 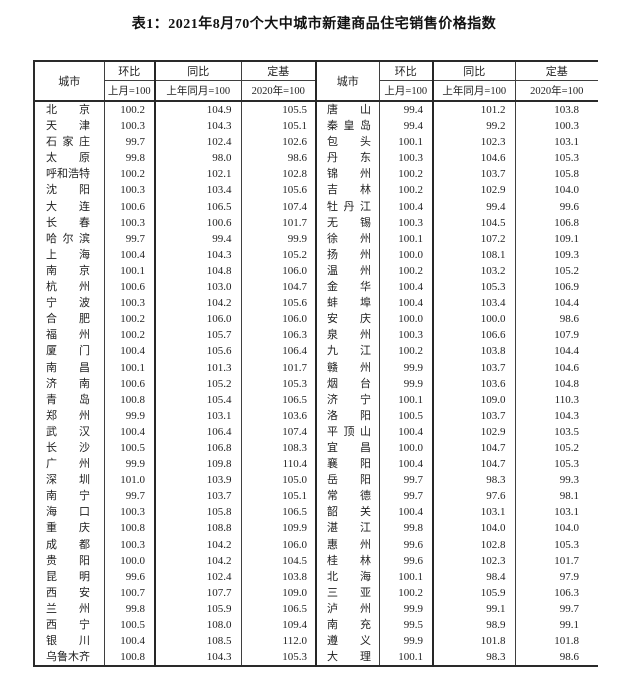 I want to click on city-name: 哈尔滨, so click(x=68, y=238).